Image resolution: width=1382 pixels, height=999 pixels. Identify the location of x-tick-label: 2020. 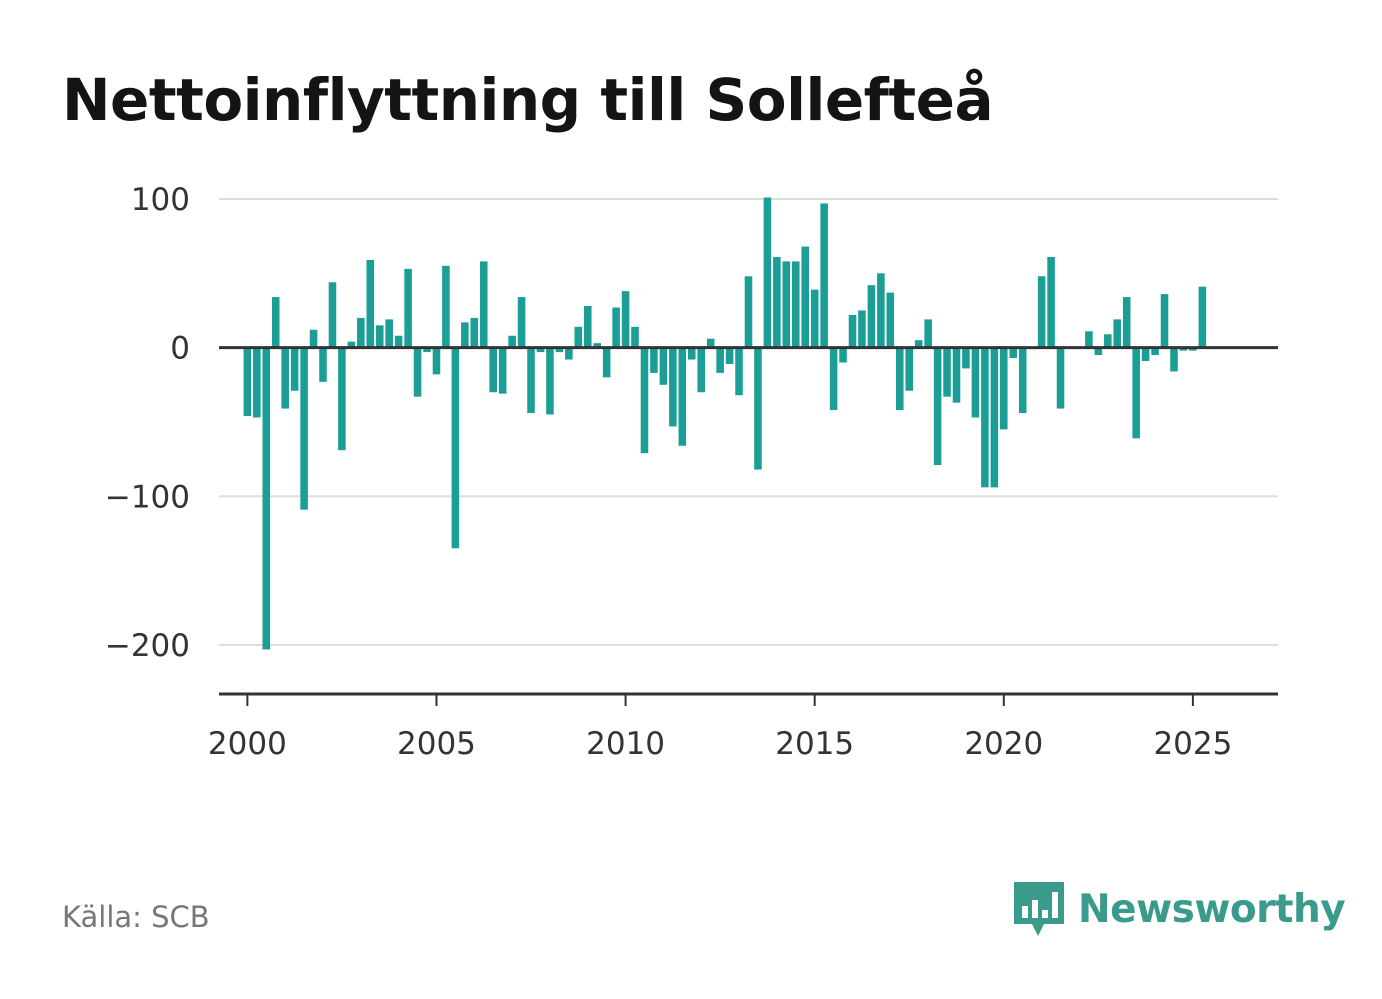
(1003, 744).